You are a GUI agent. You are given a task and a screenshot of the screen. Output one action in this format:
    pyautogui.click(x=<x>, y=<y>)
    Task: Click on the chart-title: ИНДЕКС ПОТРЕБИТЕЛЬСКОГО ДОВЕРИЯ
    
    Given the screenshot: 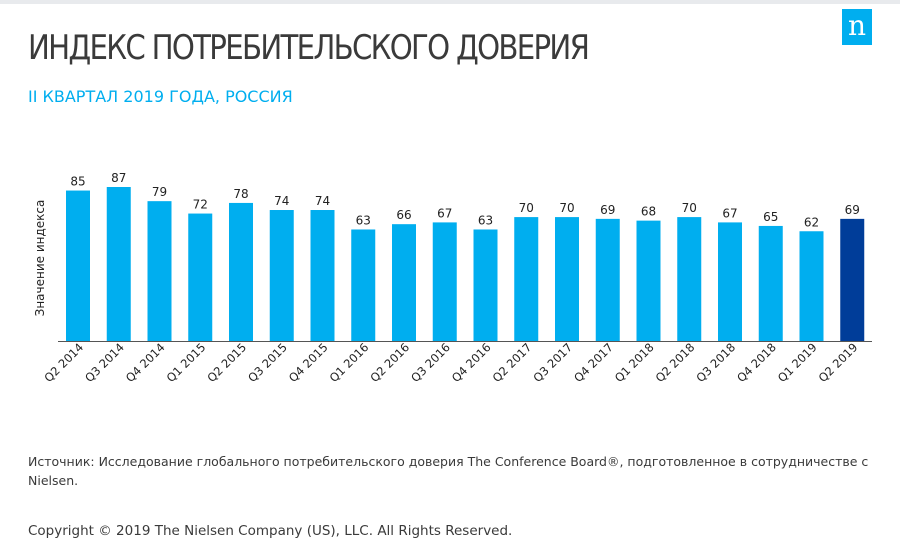 What is the action you would take?
    pyautogui.click(x=309, y=48)
    